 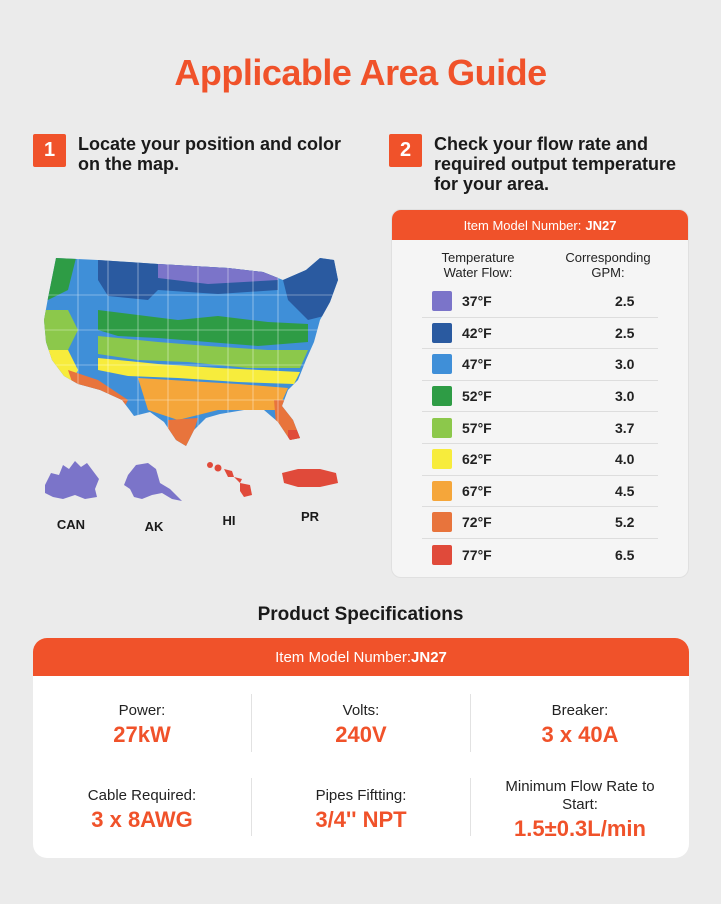 What do you see at coordinates (229, 520) in the screenshot?
I see `territory-label: HI` at bounding box center [229, 520].